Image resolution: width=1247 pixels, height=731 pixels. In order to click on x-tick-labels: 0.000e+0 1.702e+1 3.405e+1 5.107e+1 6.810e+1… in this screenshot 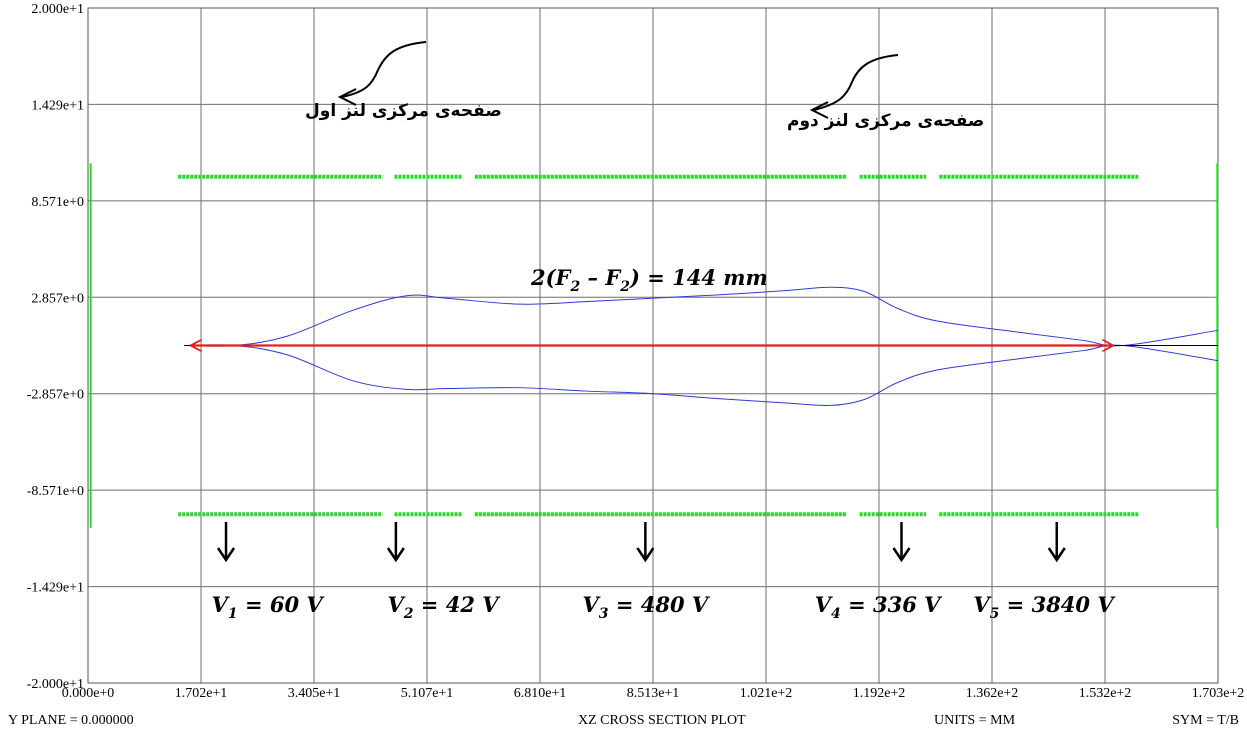, I will do `click(653, 693)`.